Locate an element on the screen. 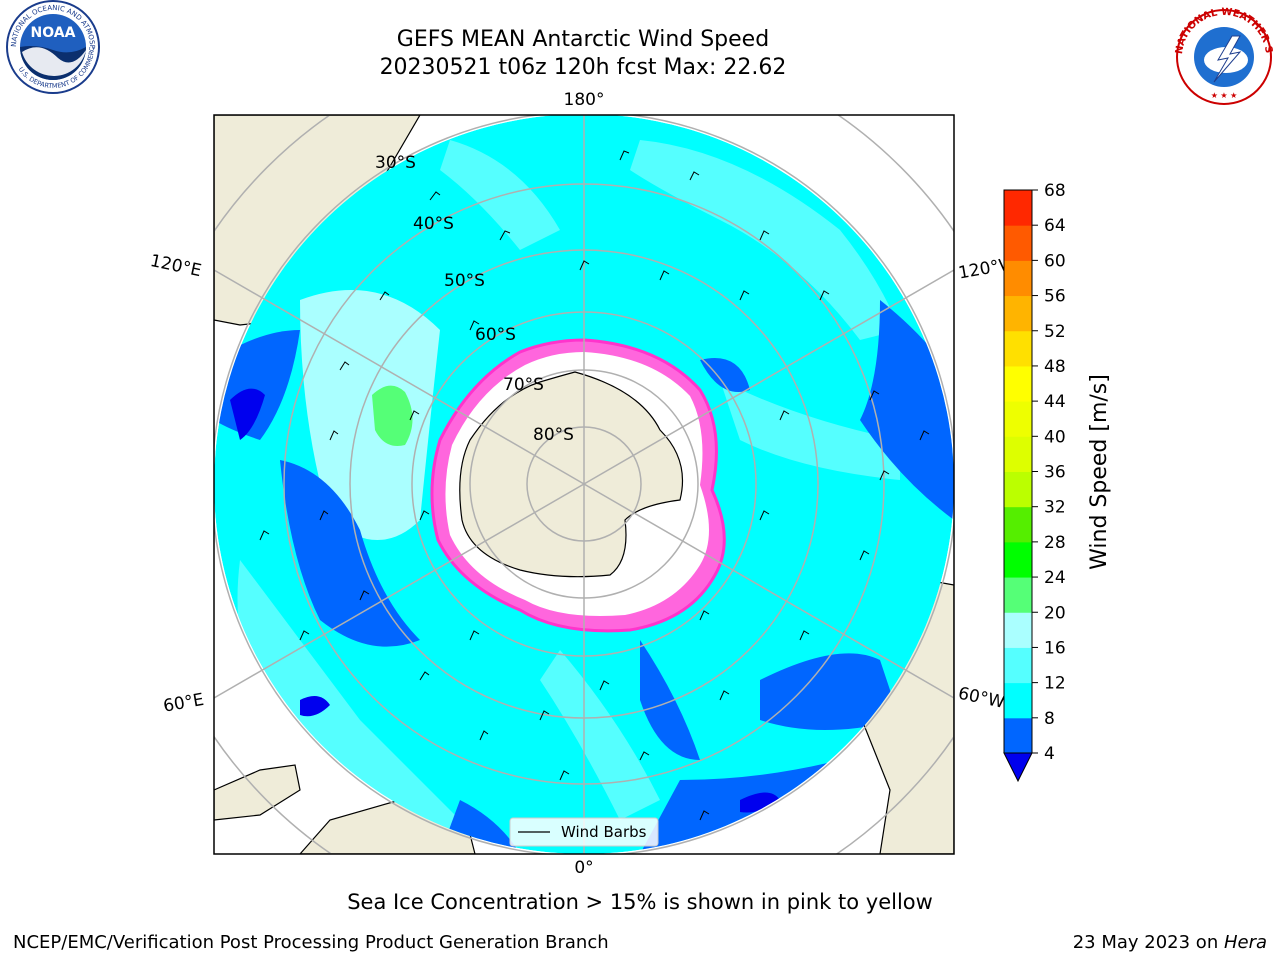 The height and width of the screenshot is (960, 1280). colorbar-tick-label: 68 is located at coordinates (1055, 191).